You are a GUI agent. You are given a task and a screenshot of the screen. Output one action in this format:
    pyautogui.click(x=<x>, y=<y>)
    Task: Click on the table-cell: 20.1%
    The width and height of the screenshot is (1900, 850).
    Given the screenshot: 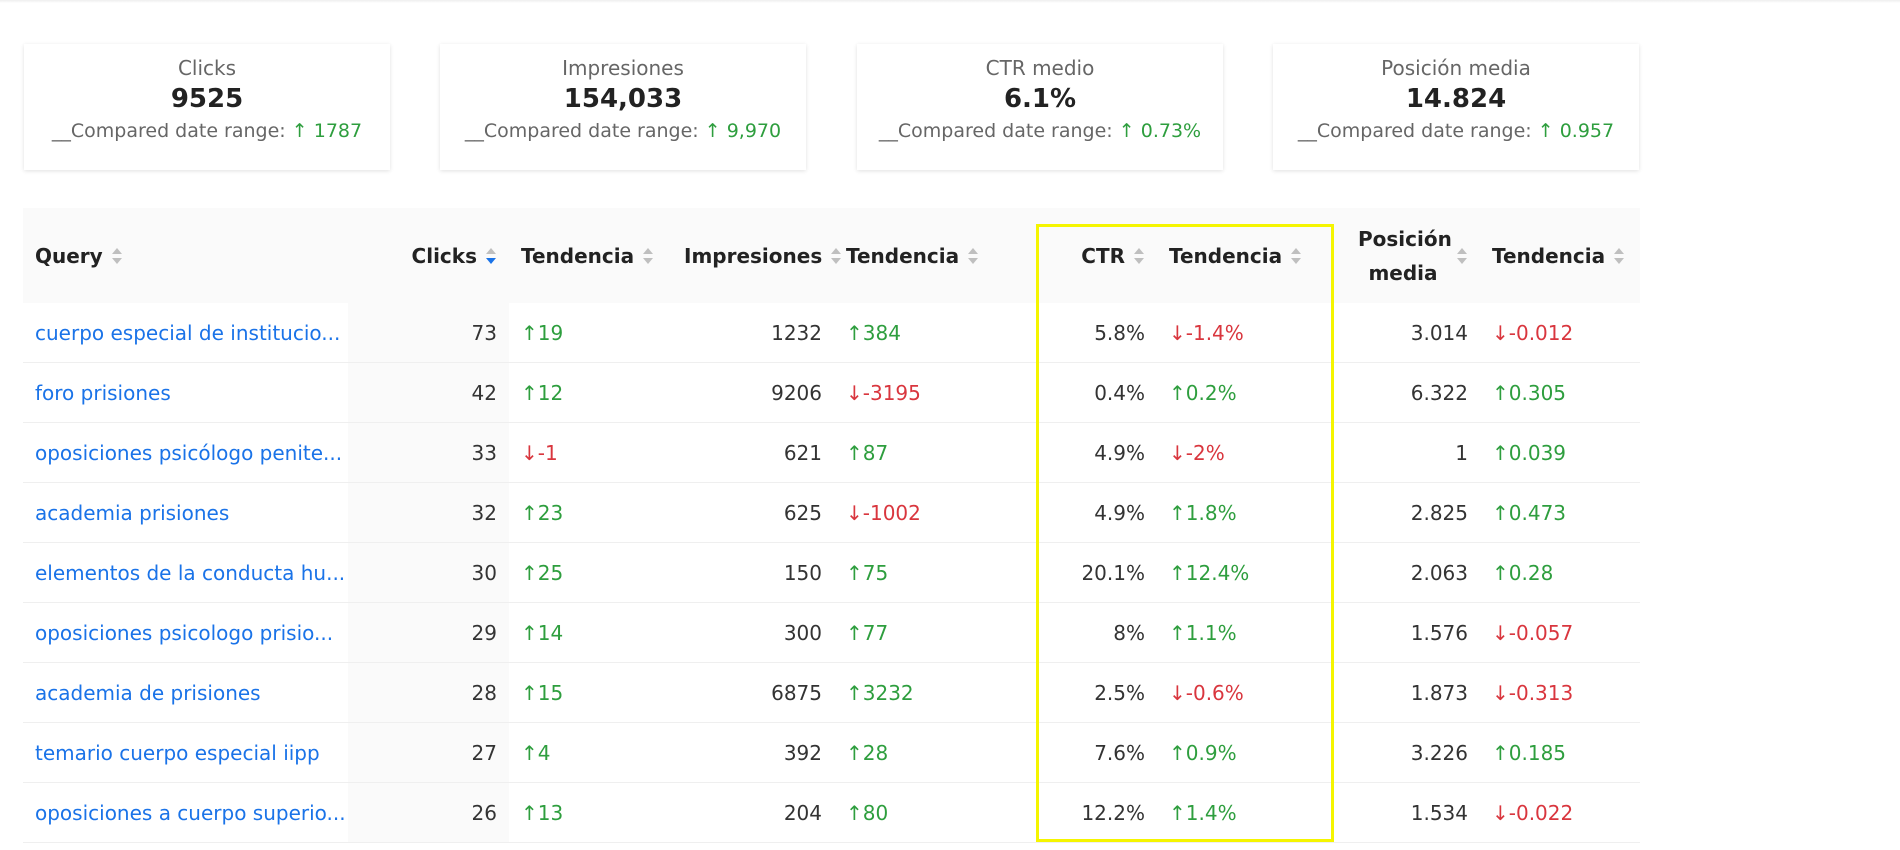 What is the action you would take?
    pyautogui.click(x=1096, y=572)
    